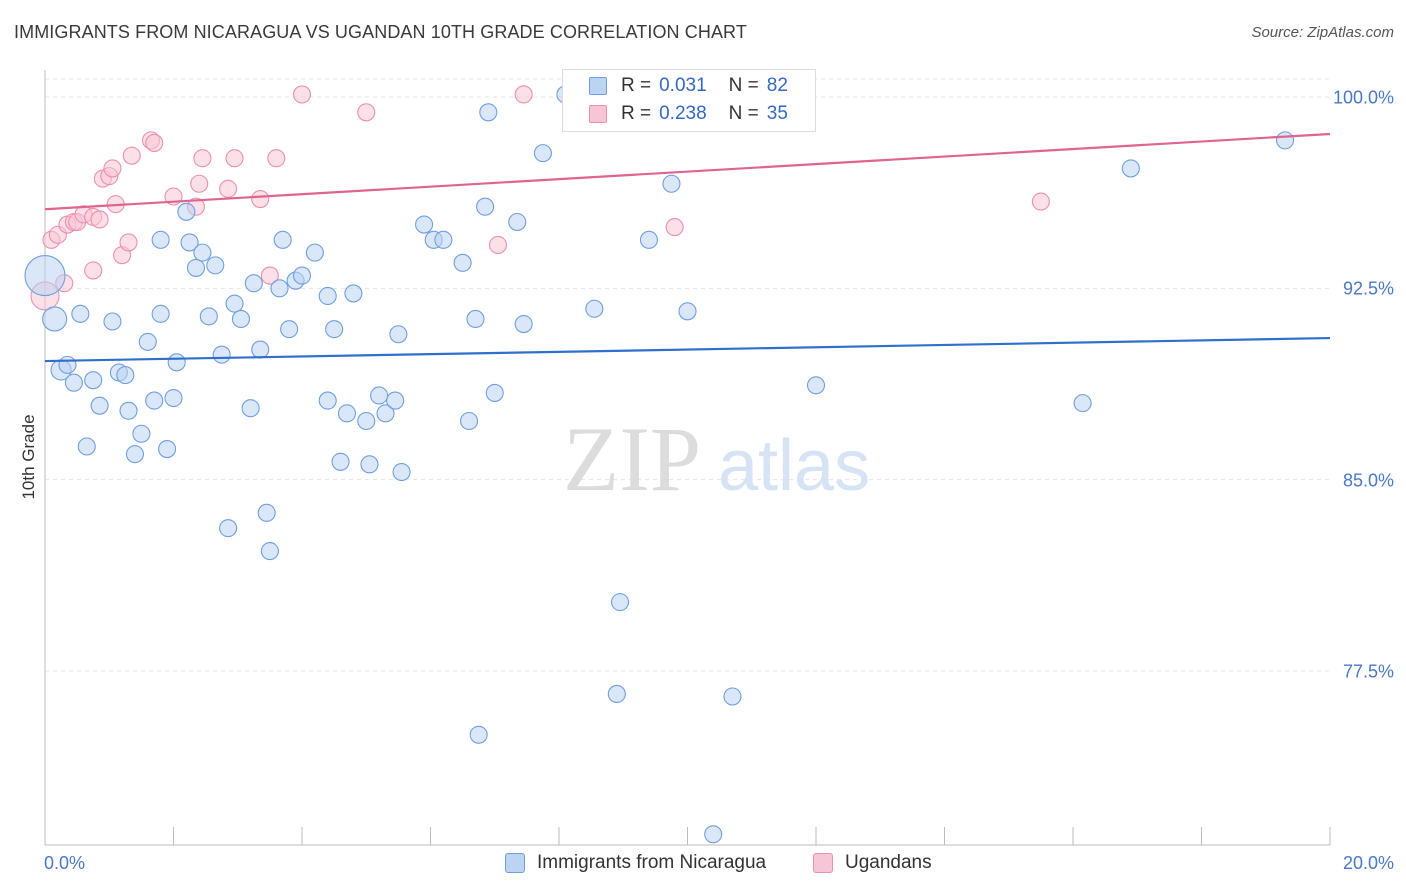 The image size is (1406, 892). Describe the element at coordinates (632, 459) in the screenshot. I see `watermark-zip: ZIP` at that location.